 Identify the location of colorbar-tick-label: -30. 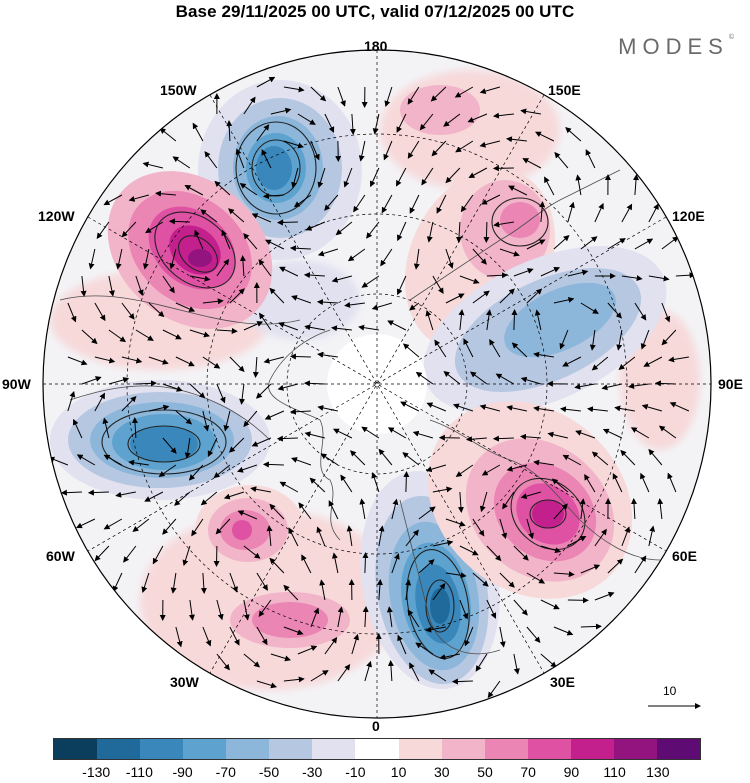
(312, 772).